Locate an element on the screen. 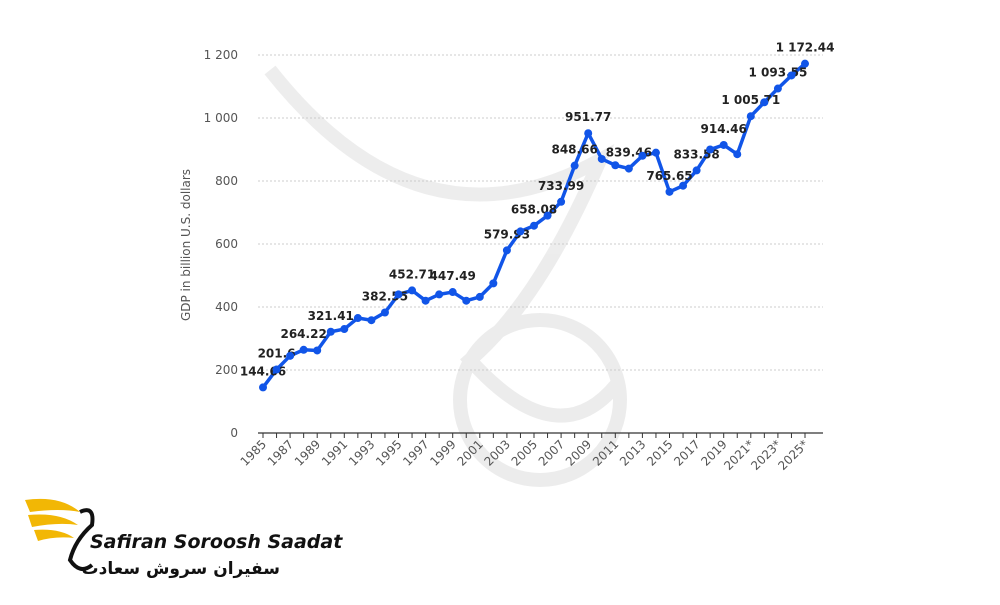 The height and width of the screenshot is (605, 1000). x-tick-label: 1999 is located at coordinates (442, 452).